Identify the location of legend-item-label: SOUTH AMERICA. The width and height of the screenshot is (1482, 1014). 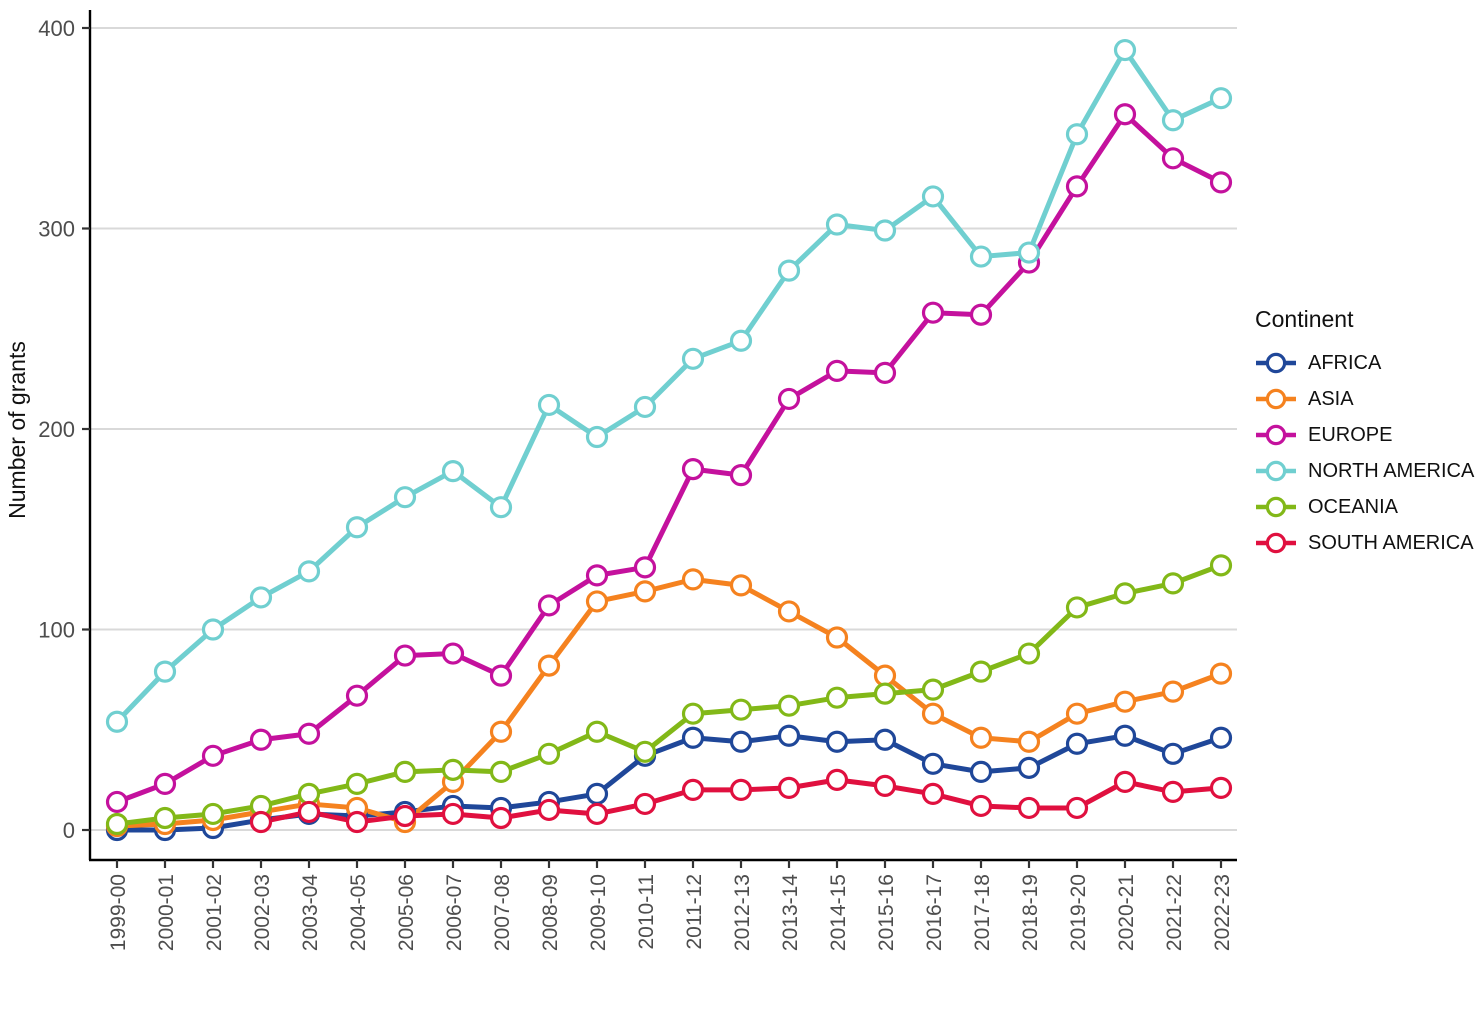
(1391, 542).